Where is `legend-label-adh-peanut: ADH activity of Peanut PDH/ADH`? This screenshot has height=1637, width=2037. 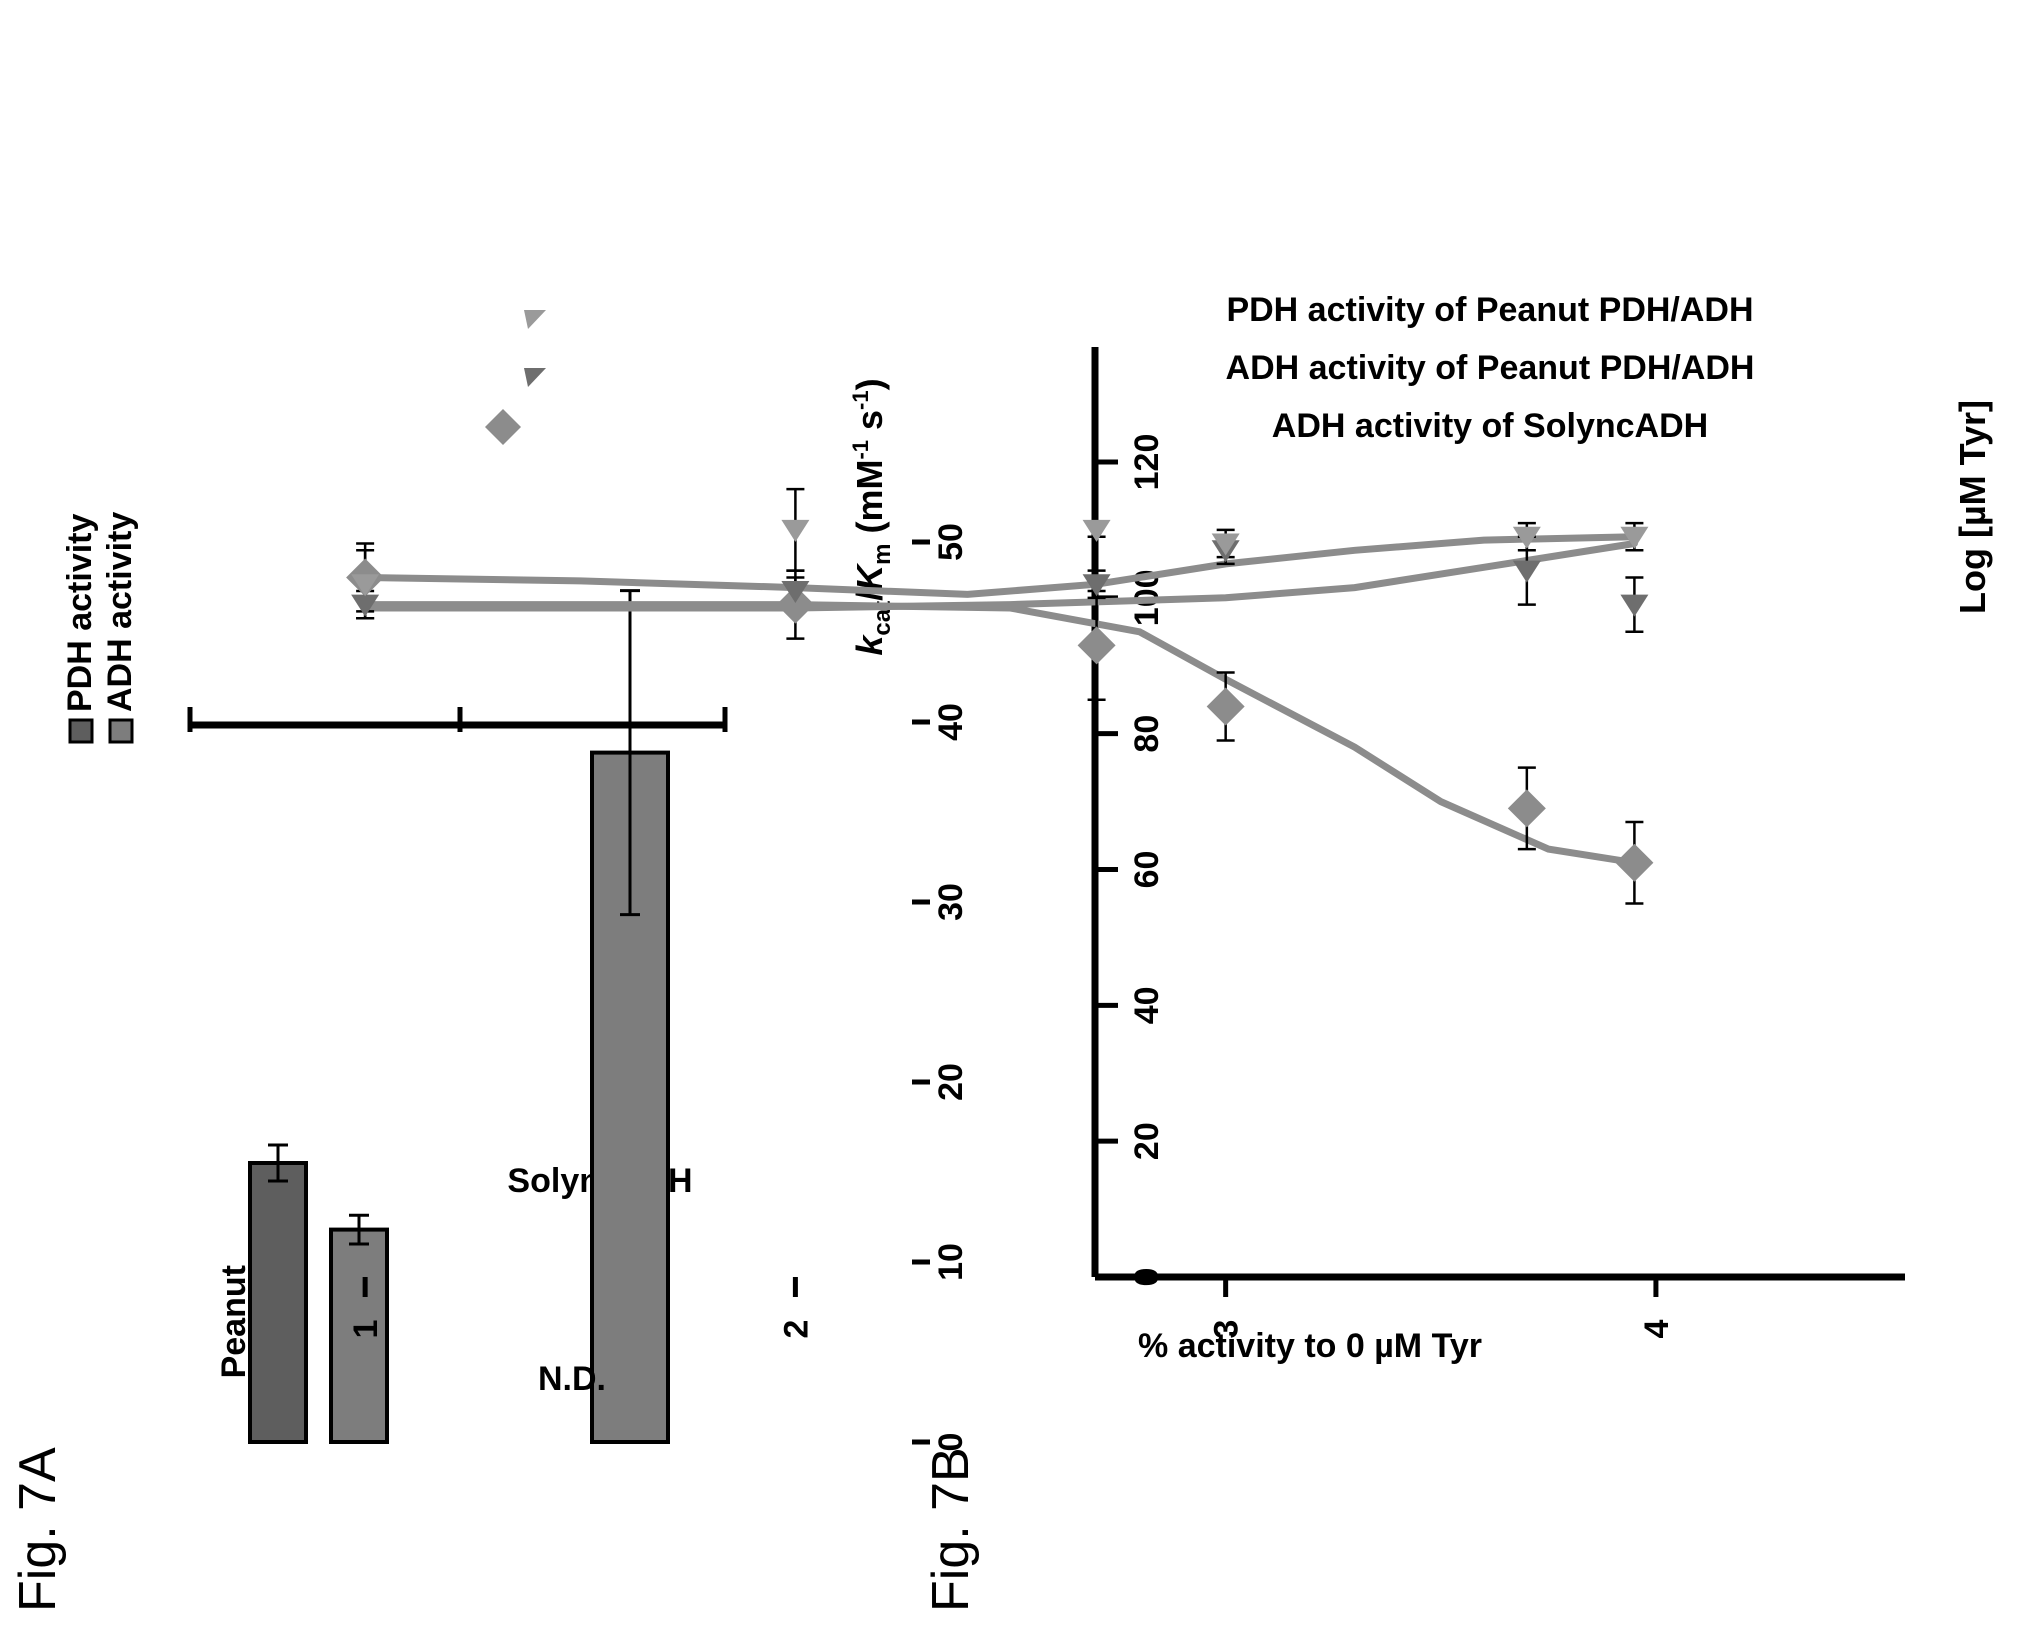 legend-label-adh-peanut: ADH activity of Peanut PDH/ADH is located at coordinates (1490, 368).